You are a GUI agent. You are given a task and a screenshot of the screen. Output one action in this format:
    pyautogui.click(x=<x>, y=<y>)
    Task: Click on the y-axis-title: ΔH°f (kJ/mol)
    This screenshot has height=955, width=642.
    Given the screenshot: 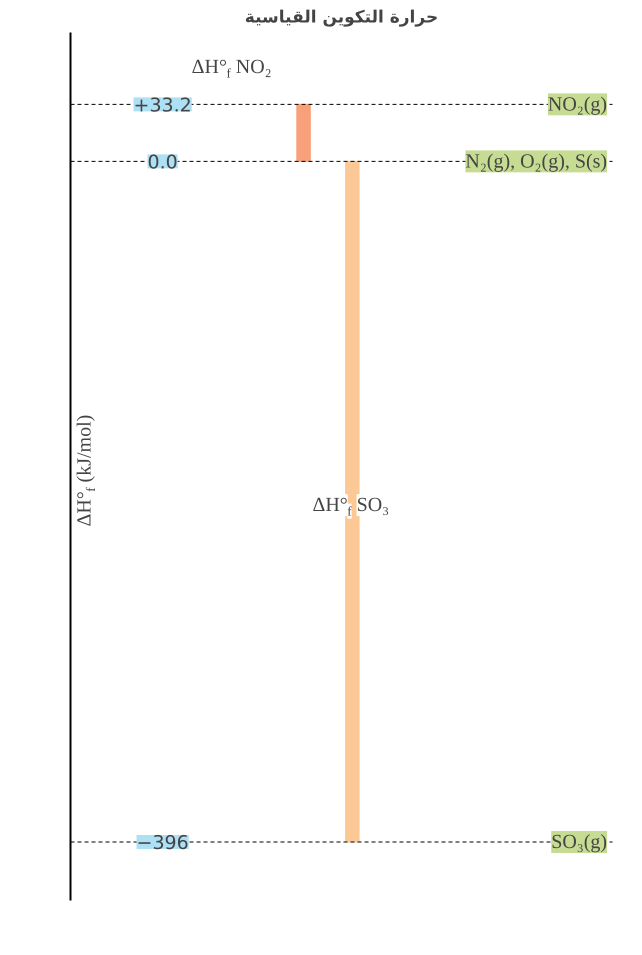 What is the action you would take?
    pyautogui.click(x=86, y=470)
    